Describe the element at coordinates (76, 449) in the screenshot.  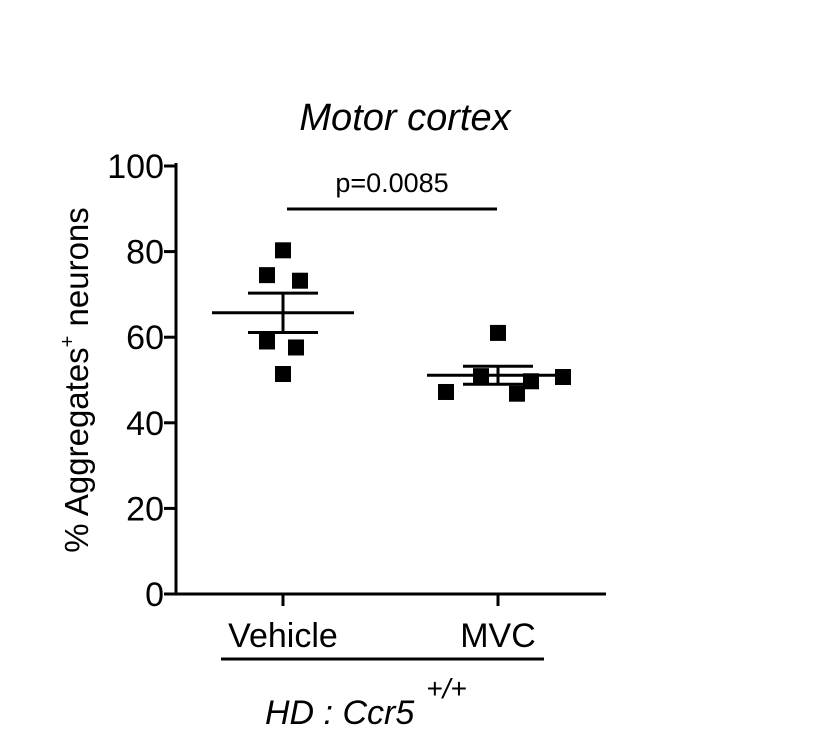
I see `y-axis-label-main: % Aggregates` at that location.